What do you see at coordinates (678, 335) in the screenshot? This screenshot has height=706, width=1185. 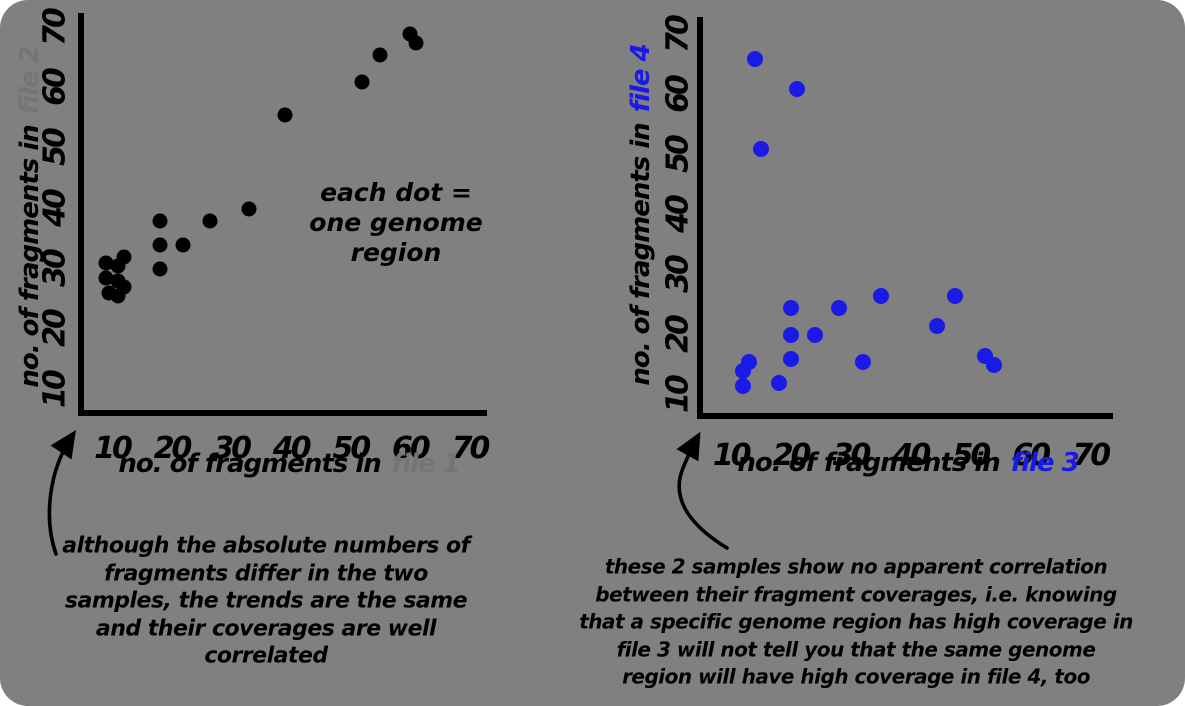 I see `y-tick-label: 20` at bounding box center [678, 335].